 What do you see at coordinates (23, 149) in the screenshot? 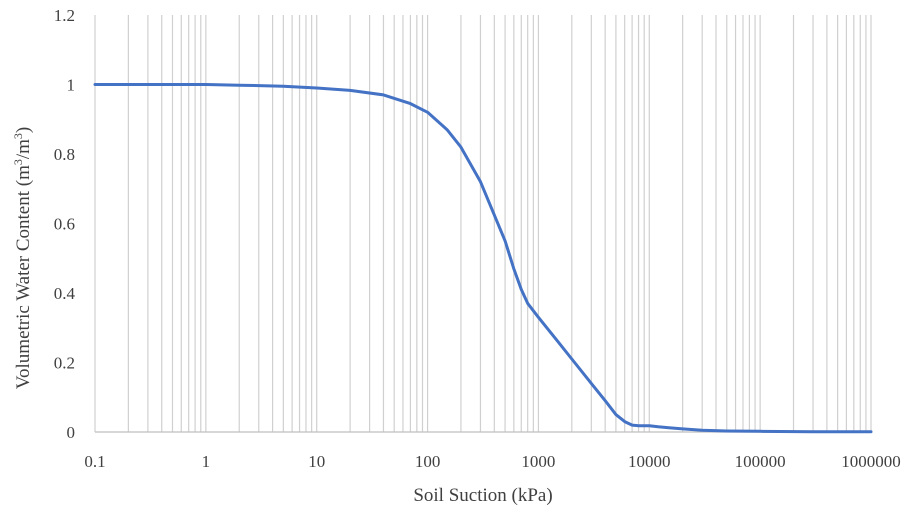
I see `y-axis-title-mid: /m` at bounding box center [23, 149].